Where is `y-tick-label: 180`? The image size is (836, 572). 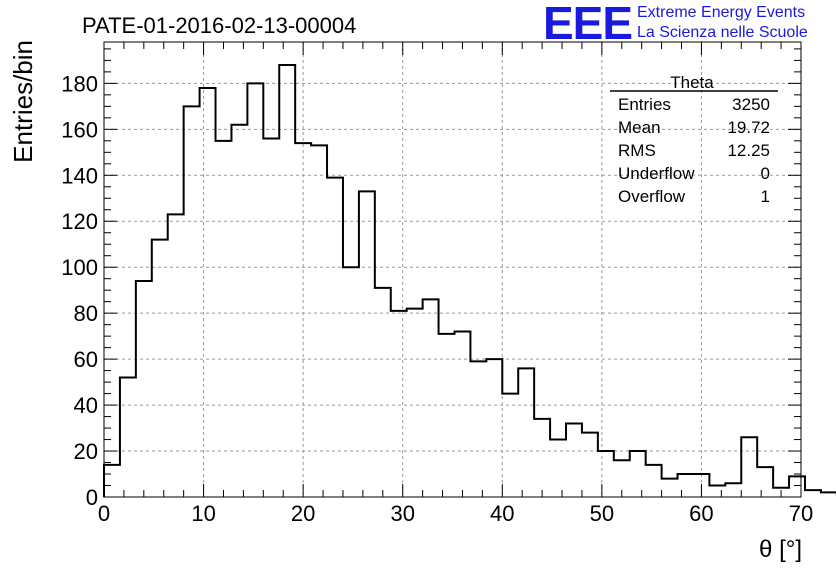 y-tick-label: 180 is located at coordinates (79, 83).